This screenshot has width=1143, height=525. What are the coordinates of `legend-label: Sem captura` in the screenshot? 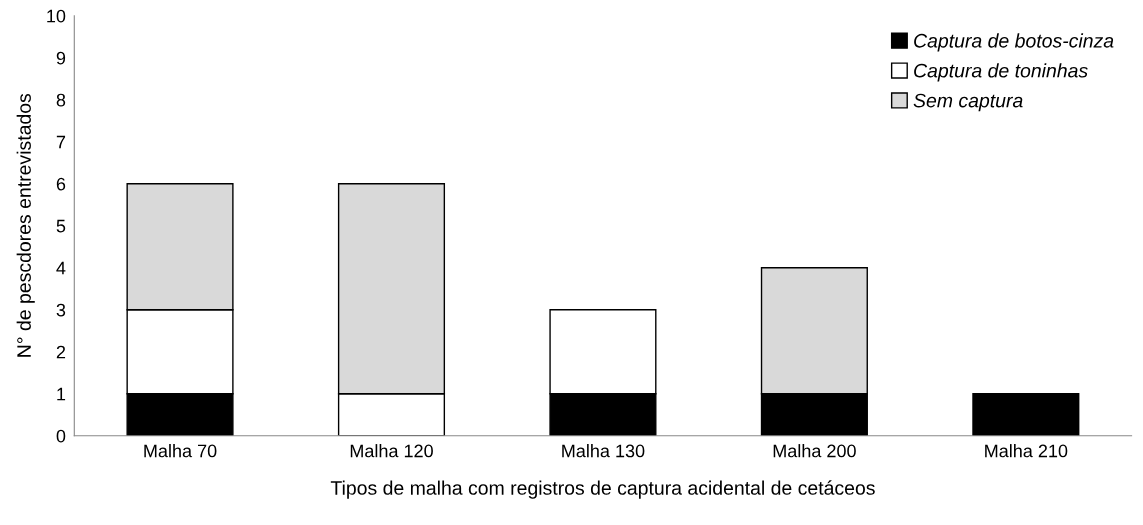 It's located at (968, 102).